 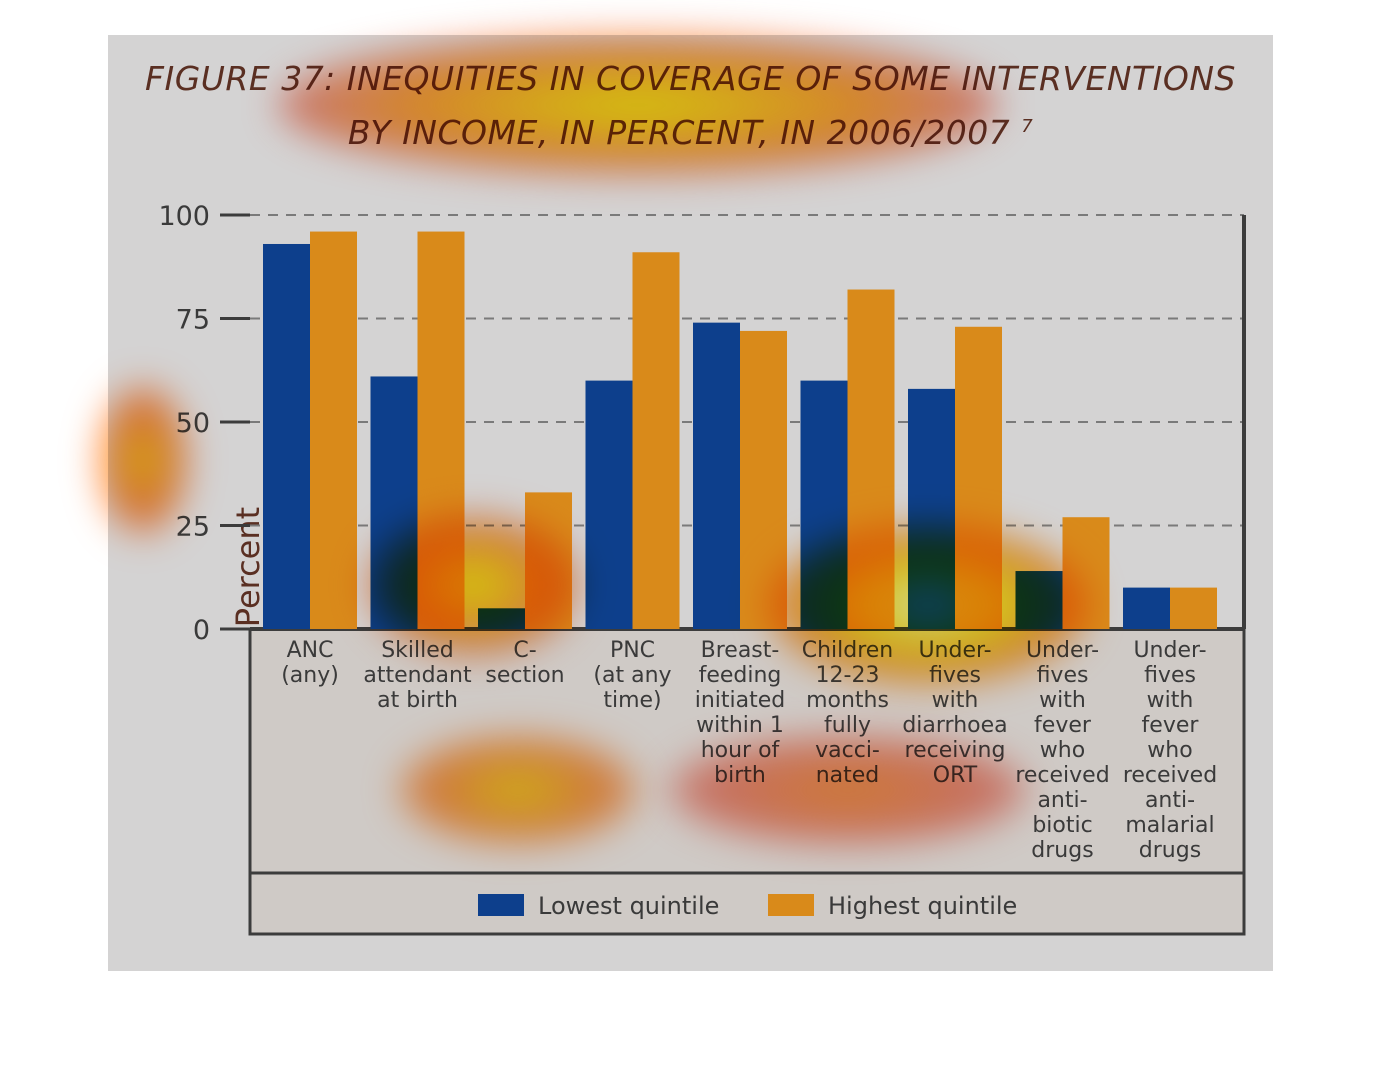 I want to click on y-tick-label: 50, so click(x=193, y=423).